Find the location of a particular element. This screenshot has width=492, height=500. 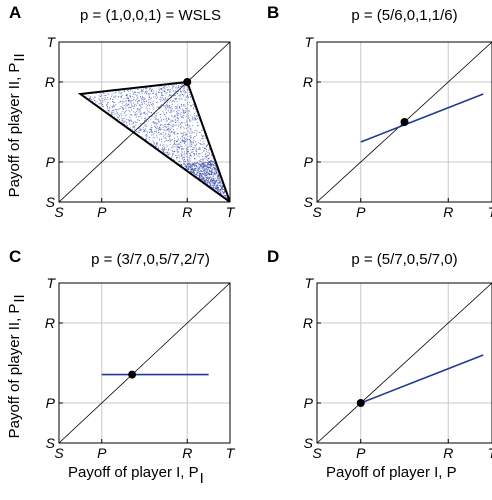

plot-area is located at coordinates (404, 363).